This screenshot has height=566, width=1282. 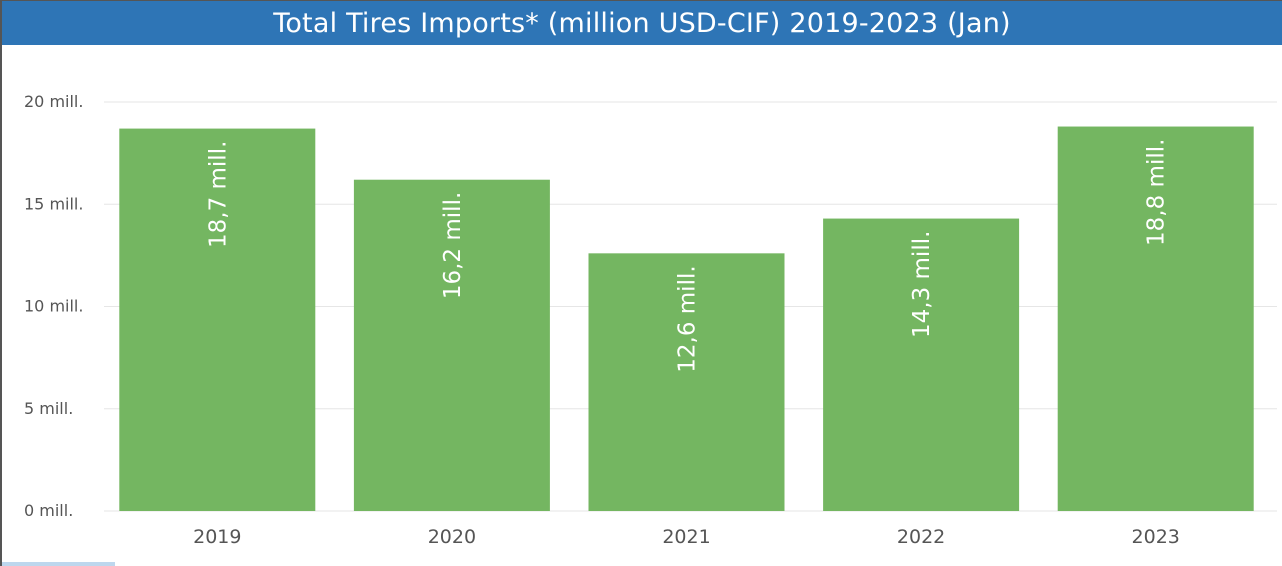 I want to click on data-label-2019: 18,7 mill., so click(x=218, y=194).